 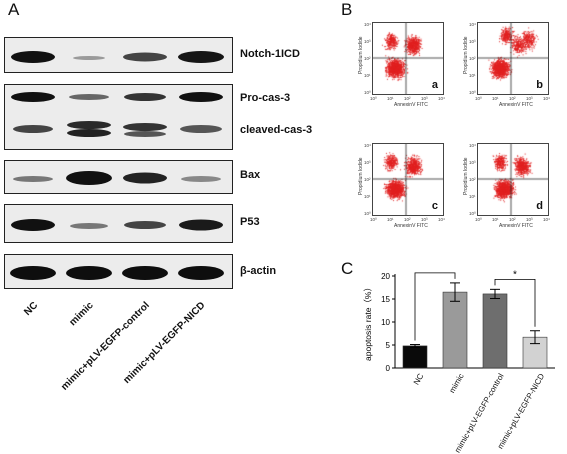 I want to click on panel-a-letter: A, so click(x=14, y=9).